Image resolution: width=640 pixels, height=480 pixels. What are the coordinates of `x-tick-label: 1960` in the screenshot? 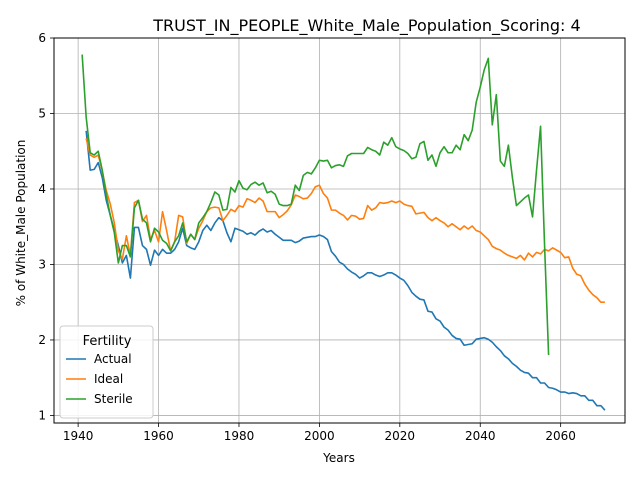 It's located at (158, 436).